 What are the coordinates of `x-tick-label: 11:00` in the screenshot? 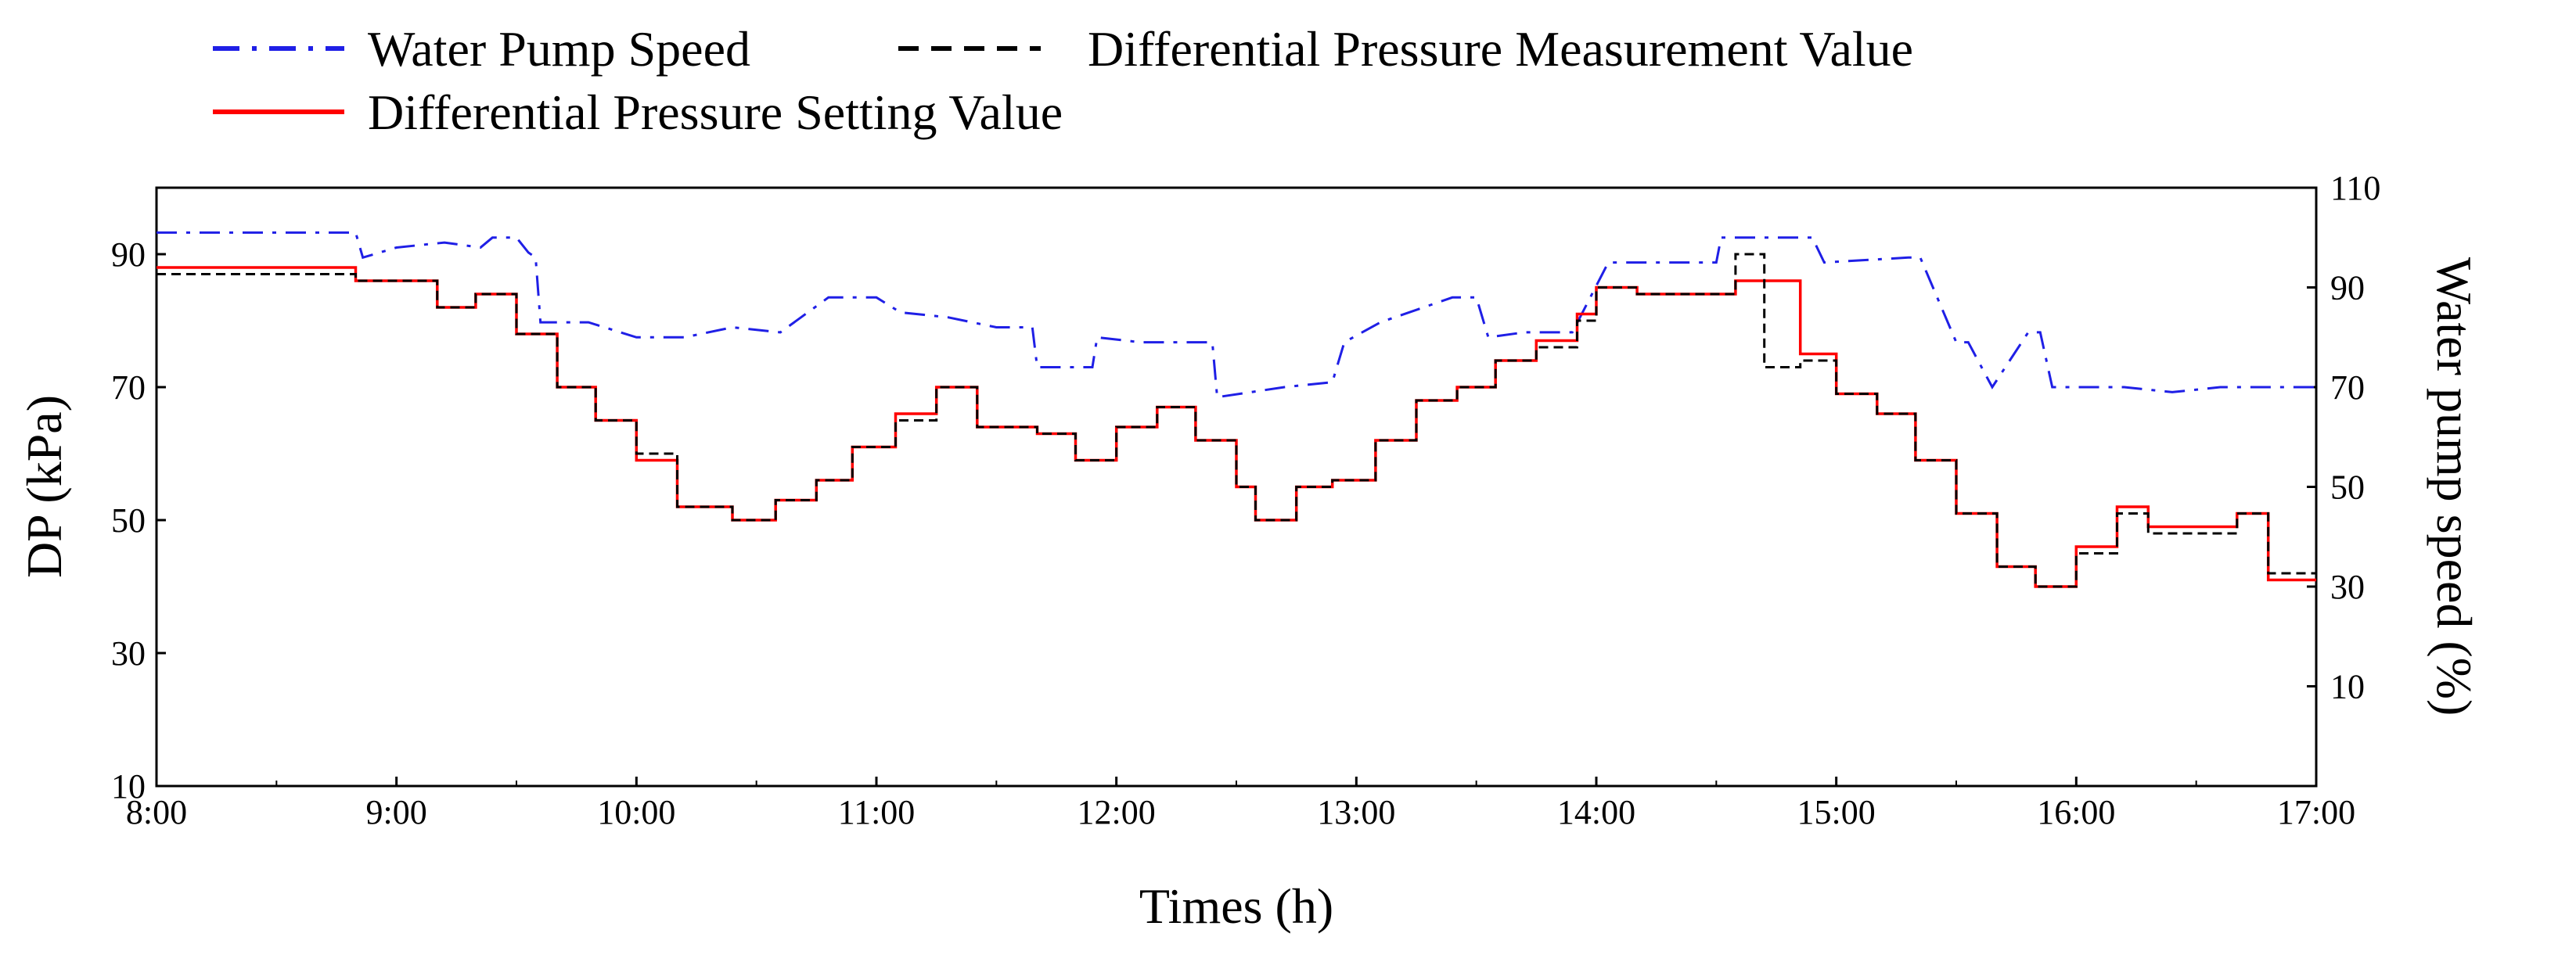 It's located at (877, 812).